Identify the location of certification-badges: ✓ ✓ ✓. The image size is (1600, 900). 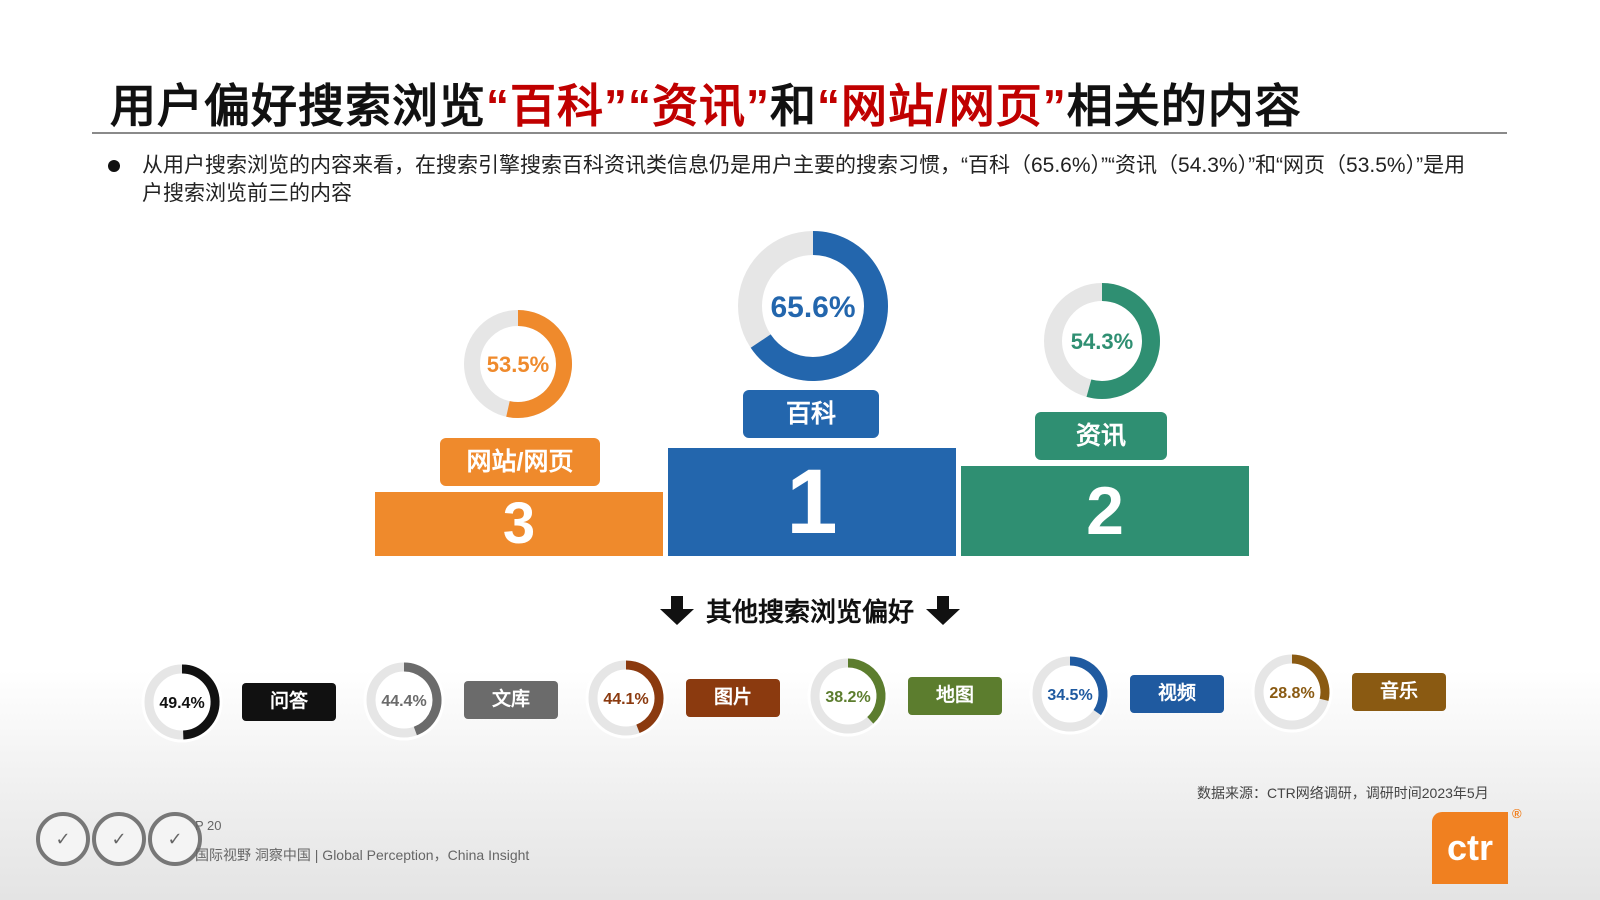
(119, 839).